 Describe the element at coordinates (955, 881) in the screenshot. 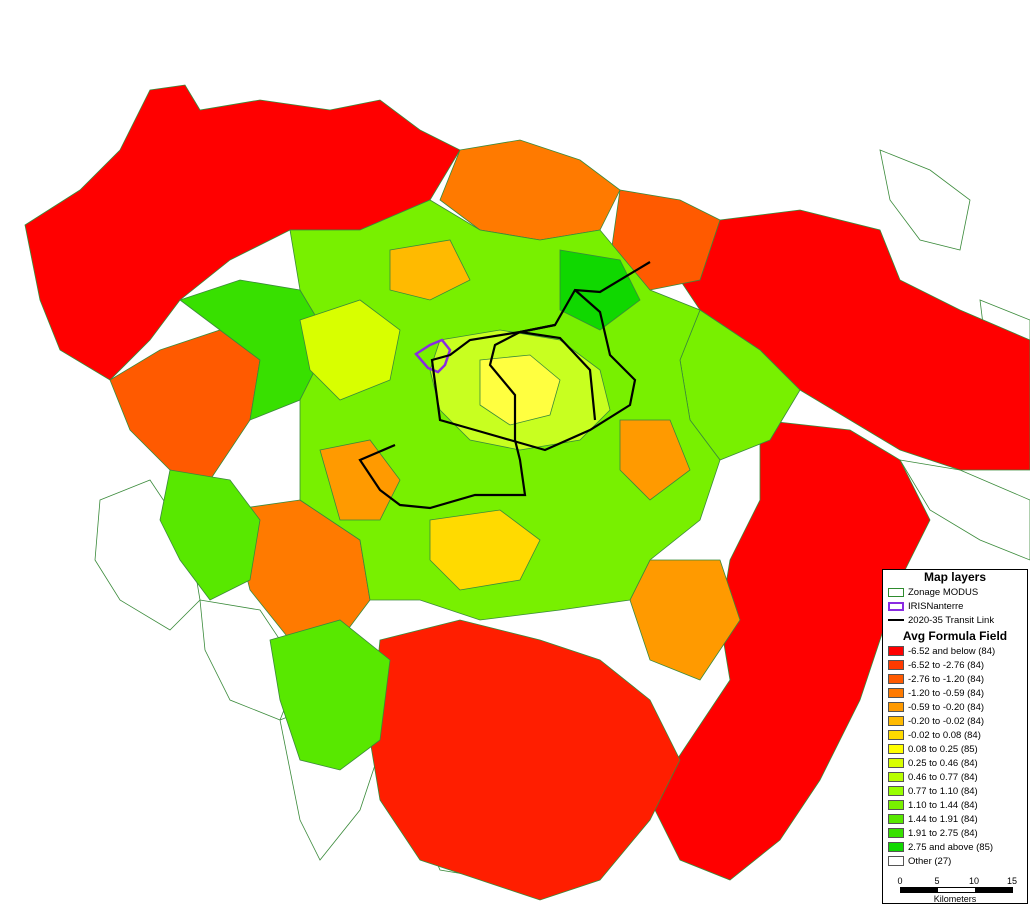

I see `scale-labels: 0 5 10 15` at that location.